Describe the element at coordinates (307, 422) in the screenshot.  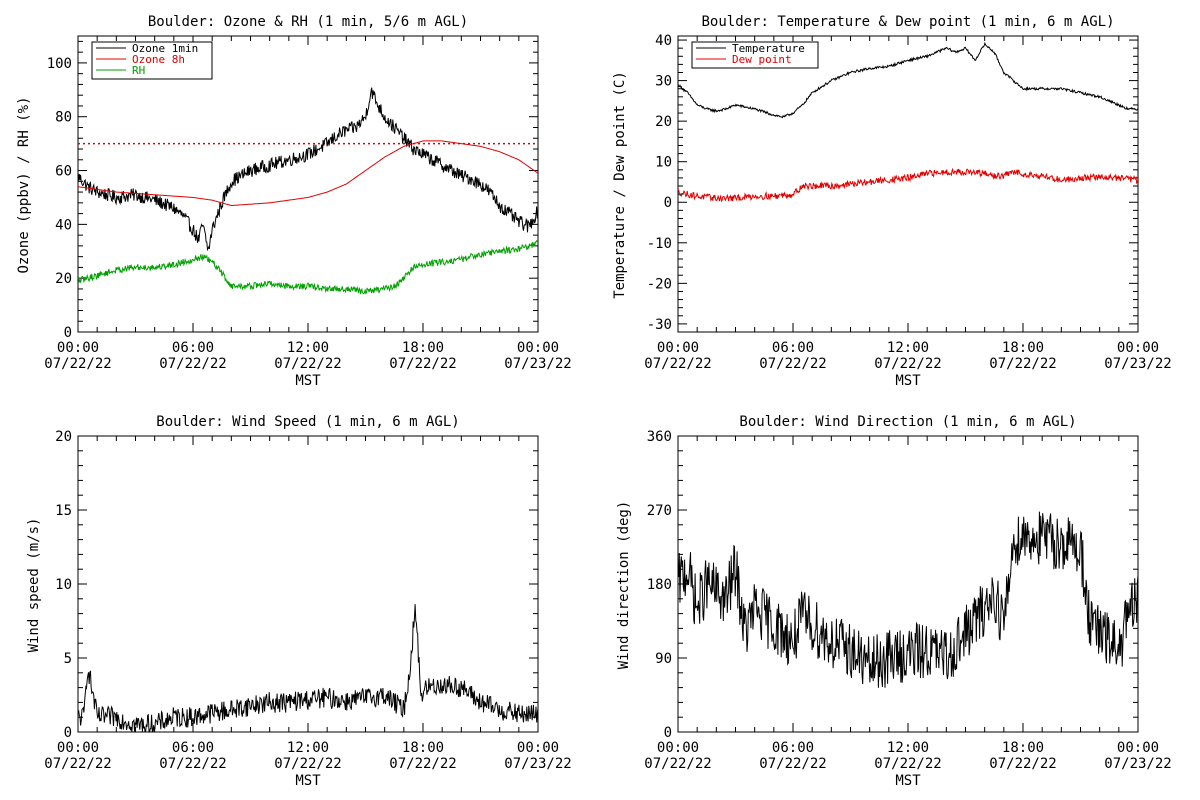
I see `wspd-chart-title: Boulder: Wind Speed (1 min, 6 m AGL)` at that location.